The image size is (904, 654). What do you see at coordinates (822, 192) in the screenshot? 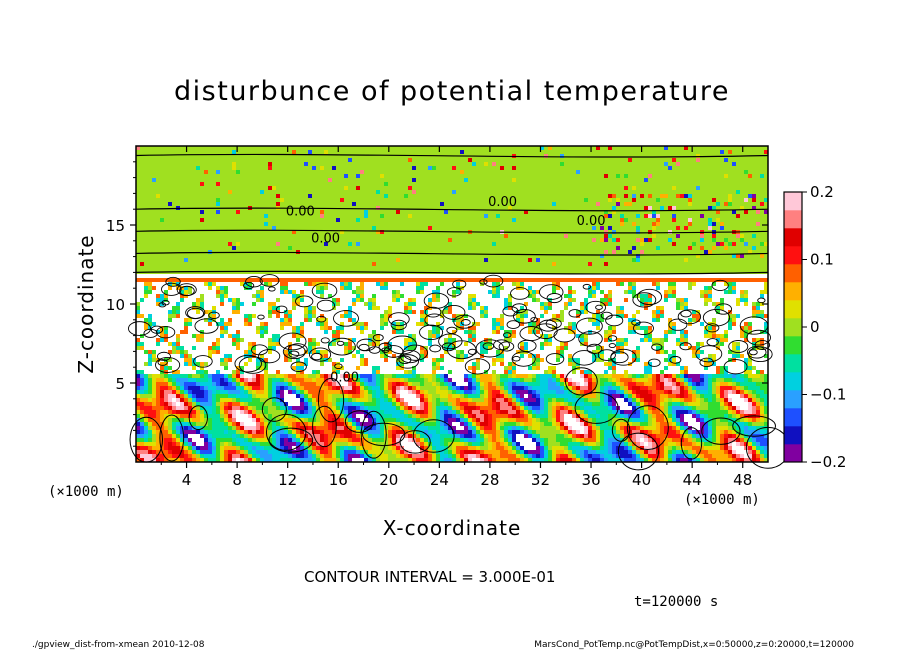
I see `colorbar-label: 0.2` at bounding box center [822, 192].